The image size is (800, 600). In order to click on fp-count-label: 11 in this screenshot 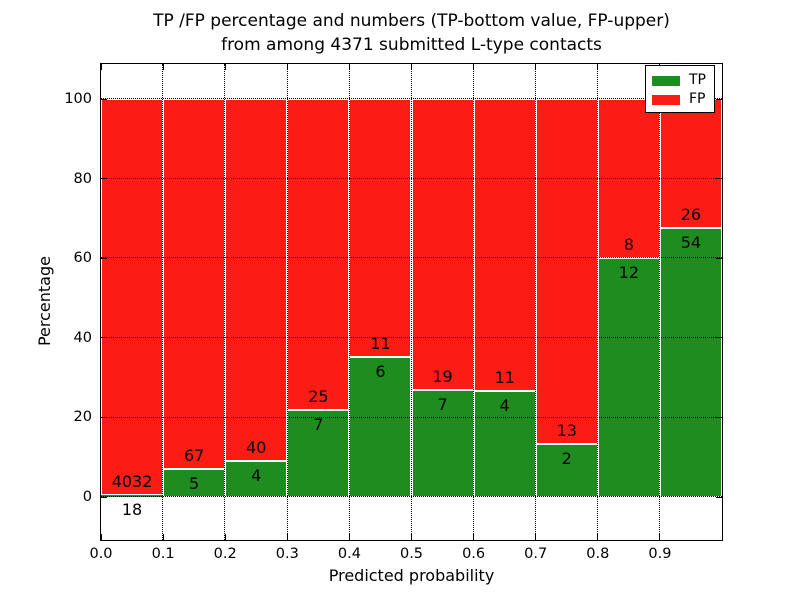, I will do `click(380, 343)`.